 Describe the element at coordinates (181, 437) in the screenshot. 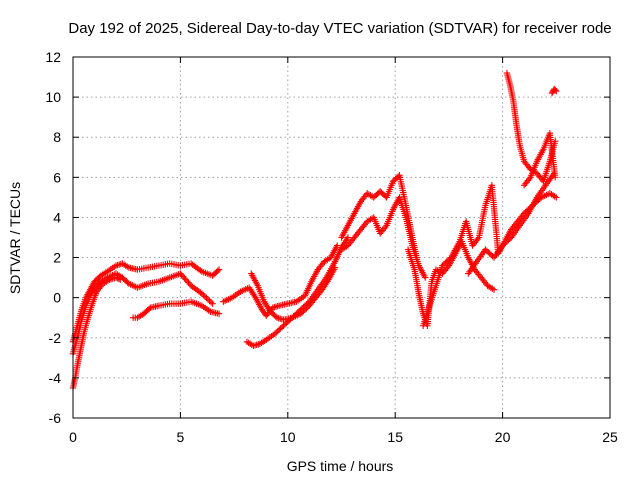

I see `x-tick-label: 5` at that location.